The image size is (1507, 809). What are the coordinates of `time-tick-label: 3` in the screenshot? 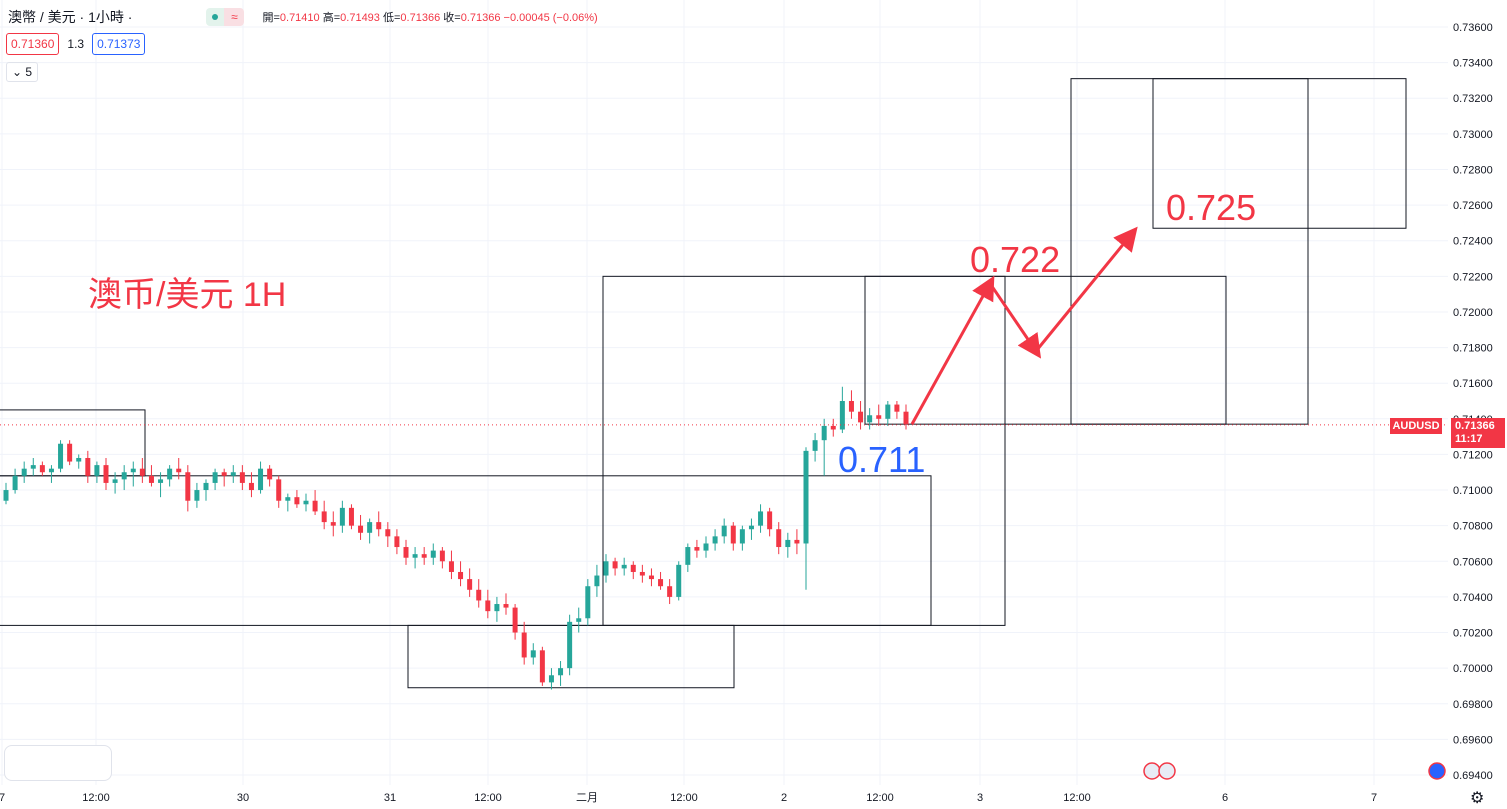 It's located at (980, 798).